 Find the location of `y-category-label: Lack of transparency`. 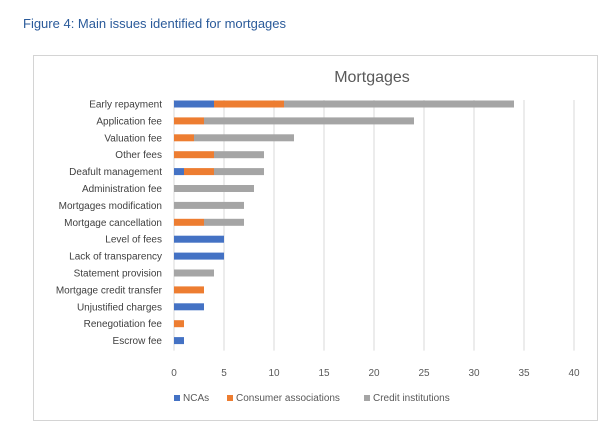

y-category-label: Lack of transparency is located at coordinates (115, 257).